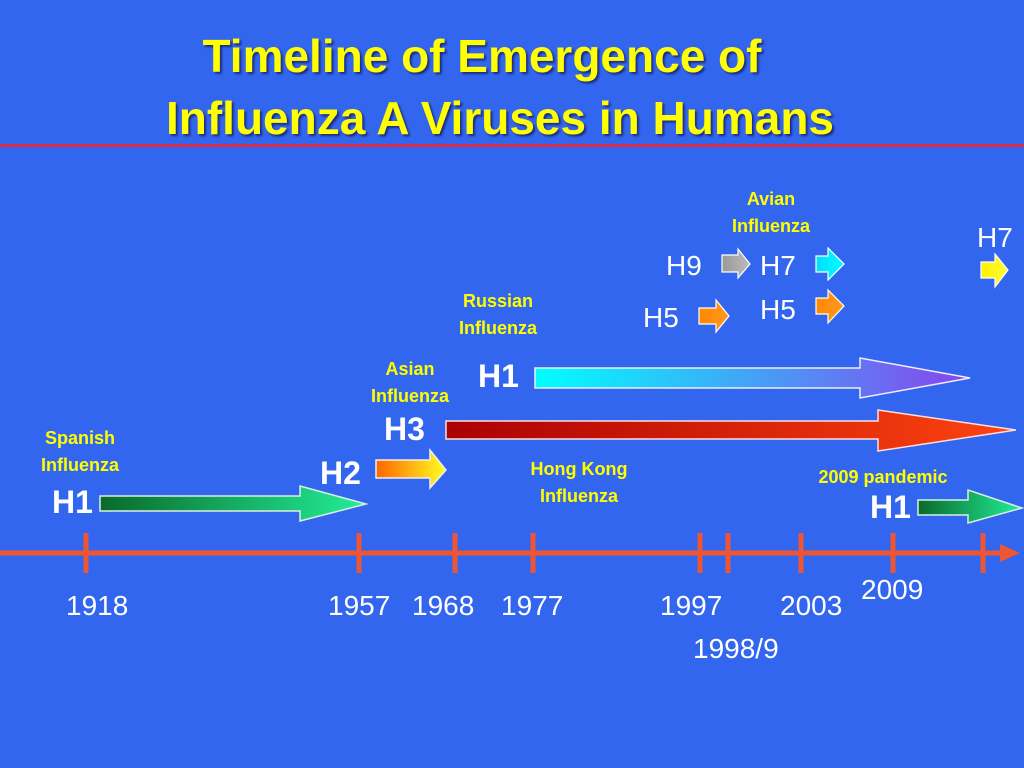  I want to click on year-1997: 1997, so click(691, 605).